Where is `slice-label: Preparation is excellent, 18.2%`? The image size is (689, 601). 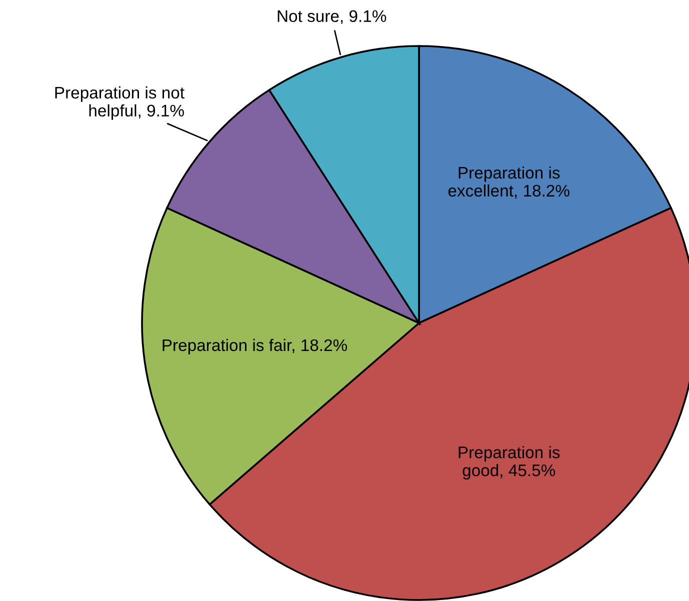
slice-label: Preparation is excellent, 18.2% is located at coordinates (509, 182).